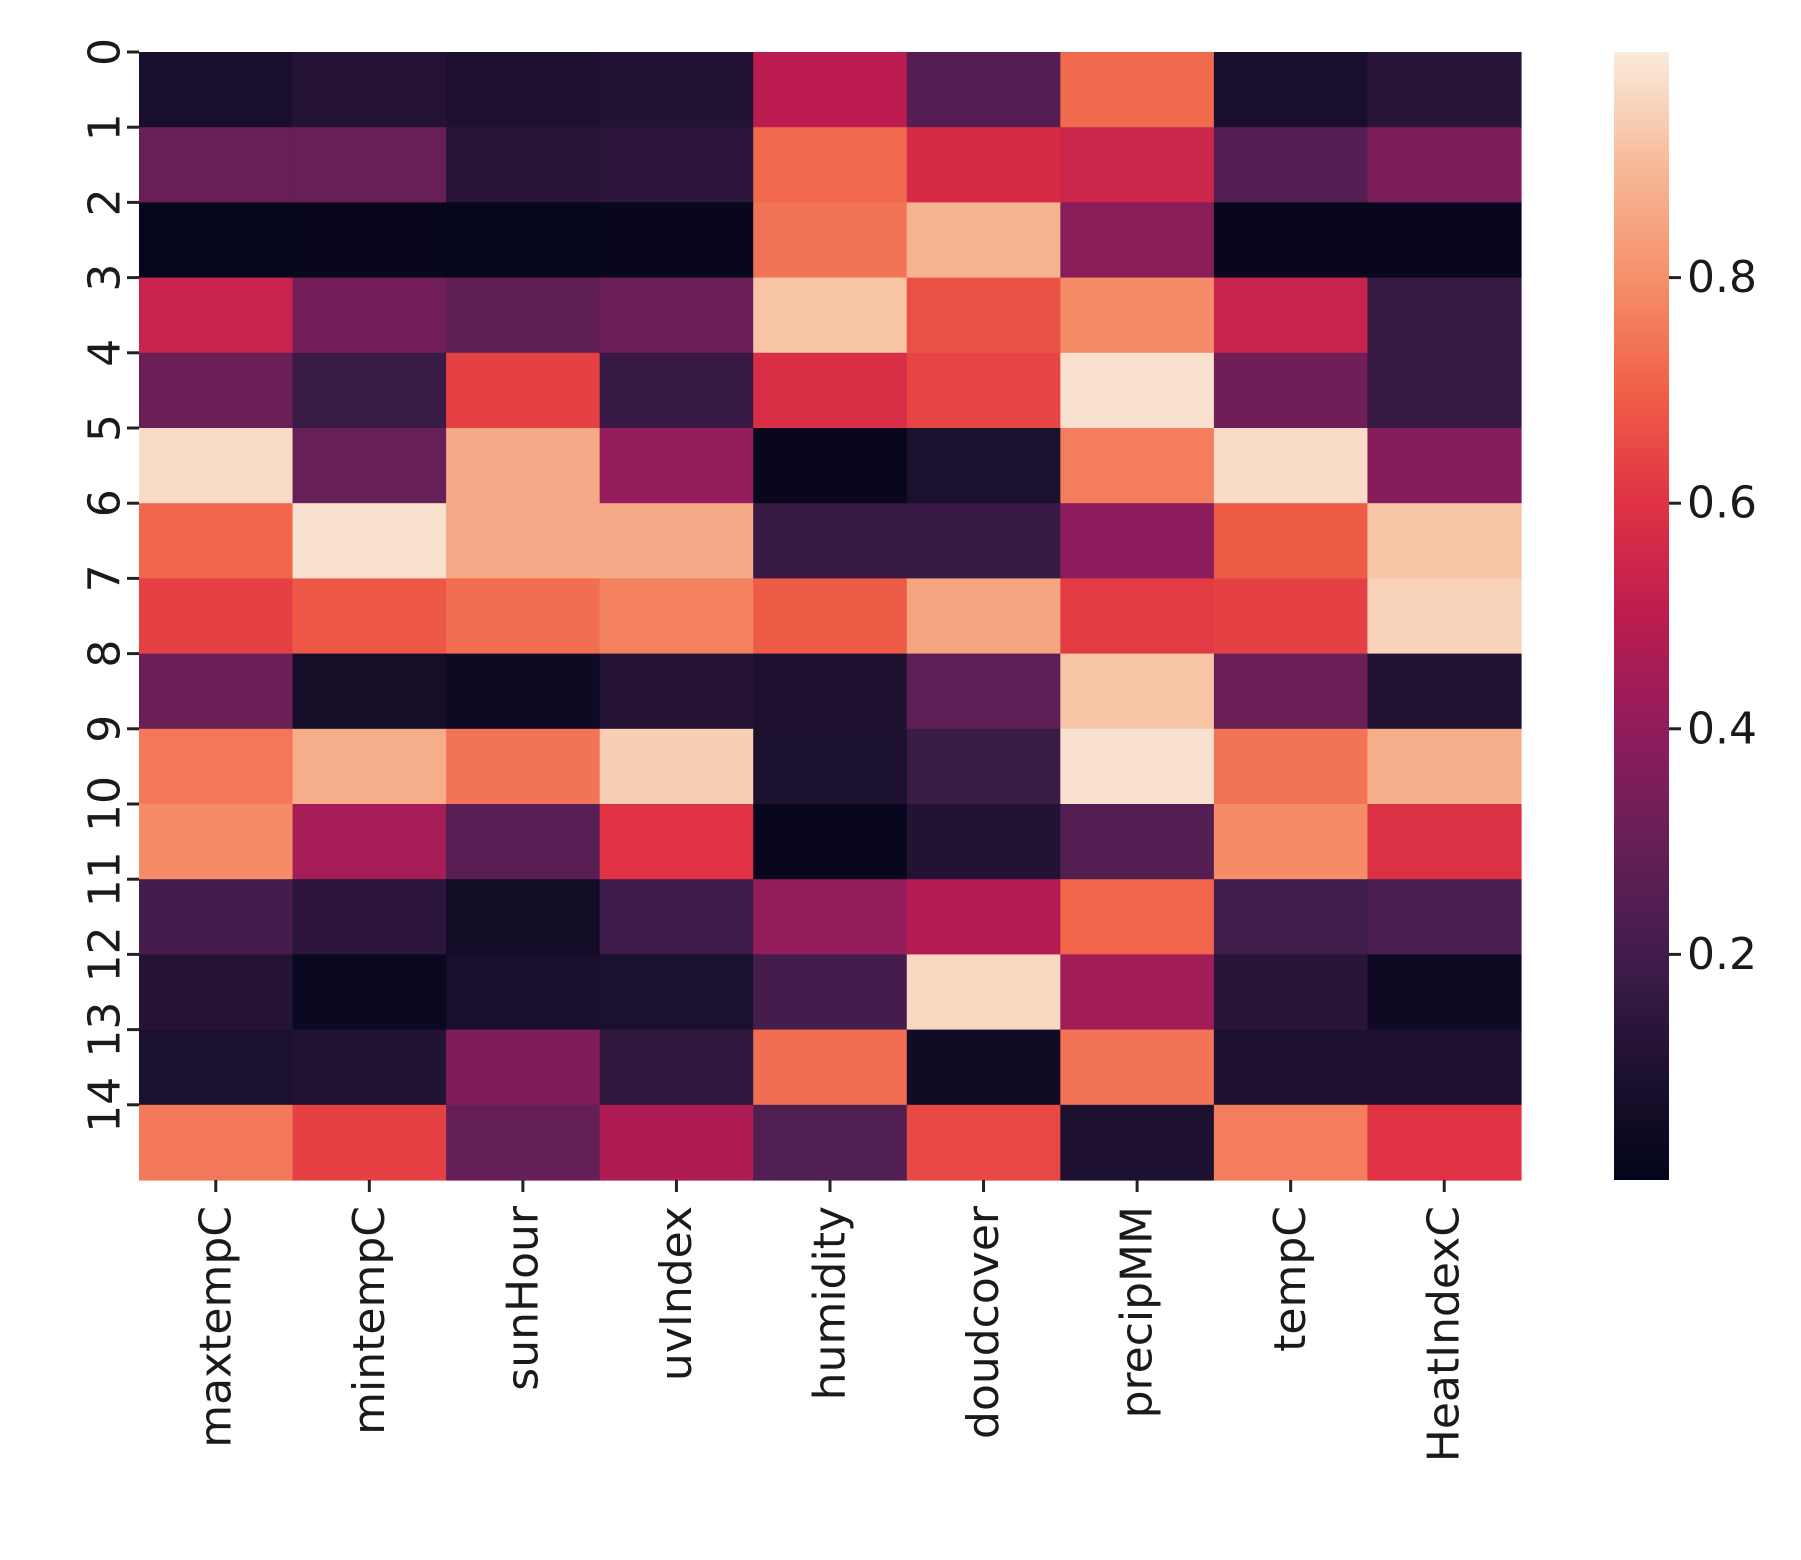 Image resolution: width=1801 pixels, height=1560 pixels. Describe the element at coordinates (1444, 1334) in the screenshot. I see `x-tick-label: HeatIndexC` at that location.